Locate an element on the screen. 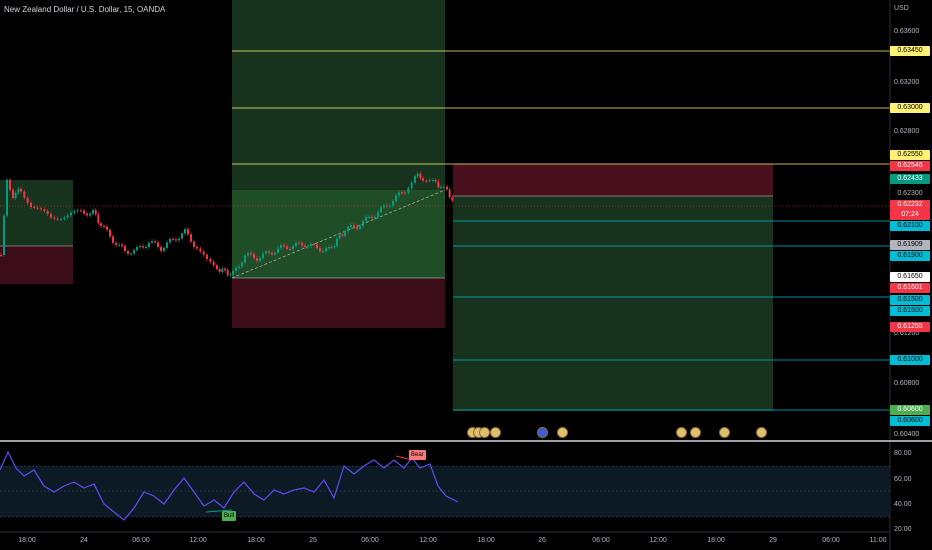 This screenshot has width=932, height=550. time-tick: 12:00 is located at coordinates (428, 540).